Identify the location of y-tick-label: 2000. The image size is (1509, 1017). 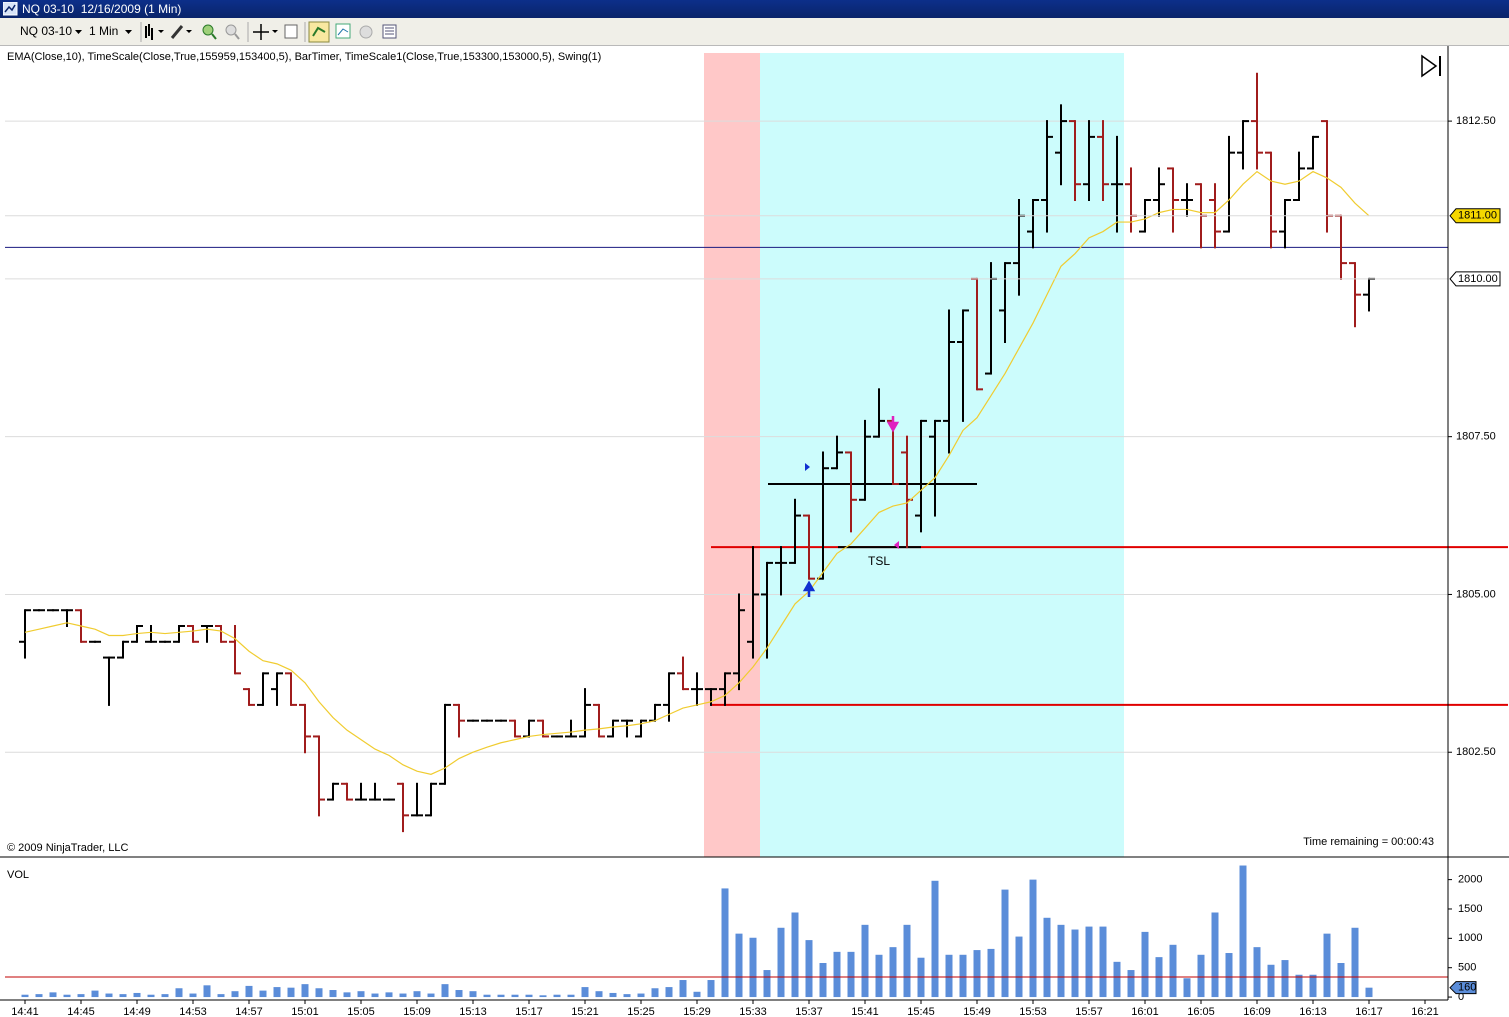
(1470, 880).